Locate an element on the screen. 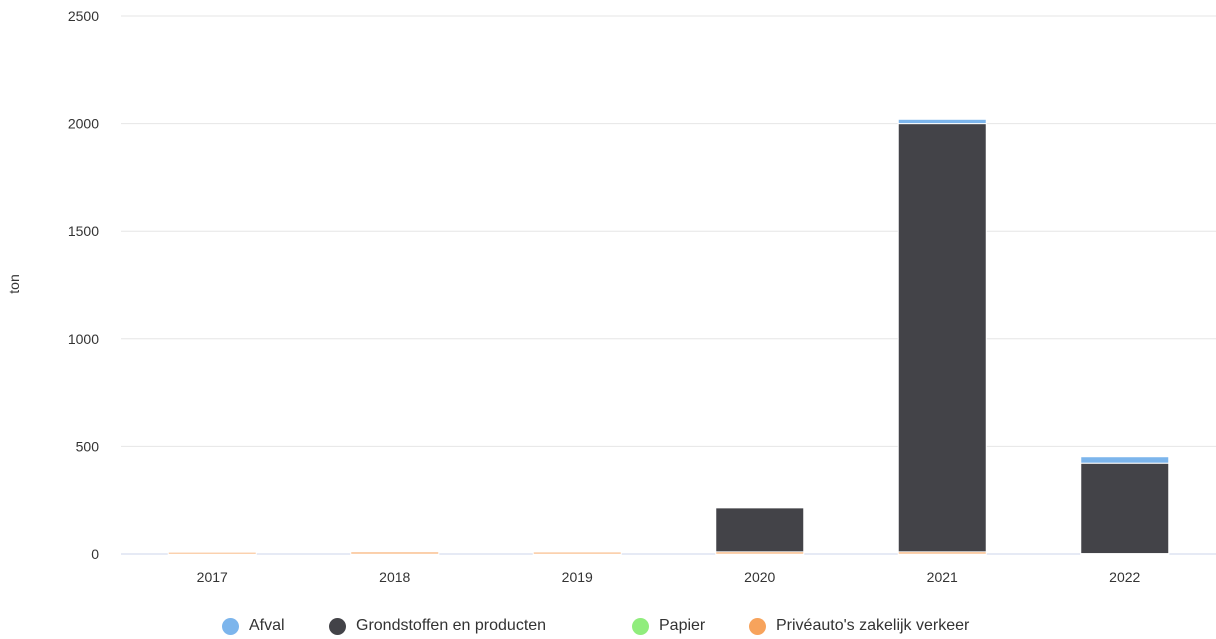  legend-label: Papier is located at coordinates (682, 625).